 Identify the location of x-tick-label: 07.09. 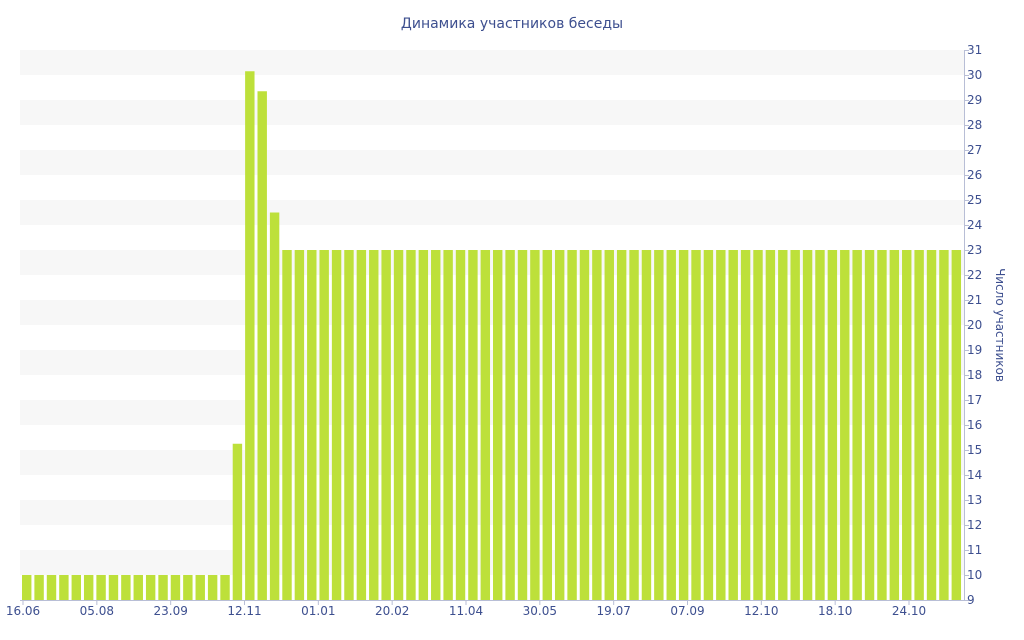
(687, 611).